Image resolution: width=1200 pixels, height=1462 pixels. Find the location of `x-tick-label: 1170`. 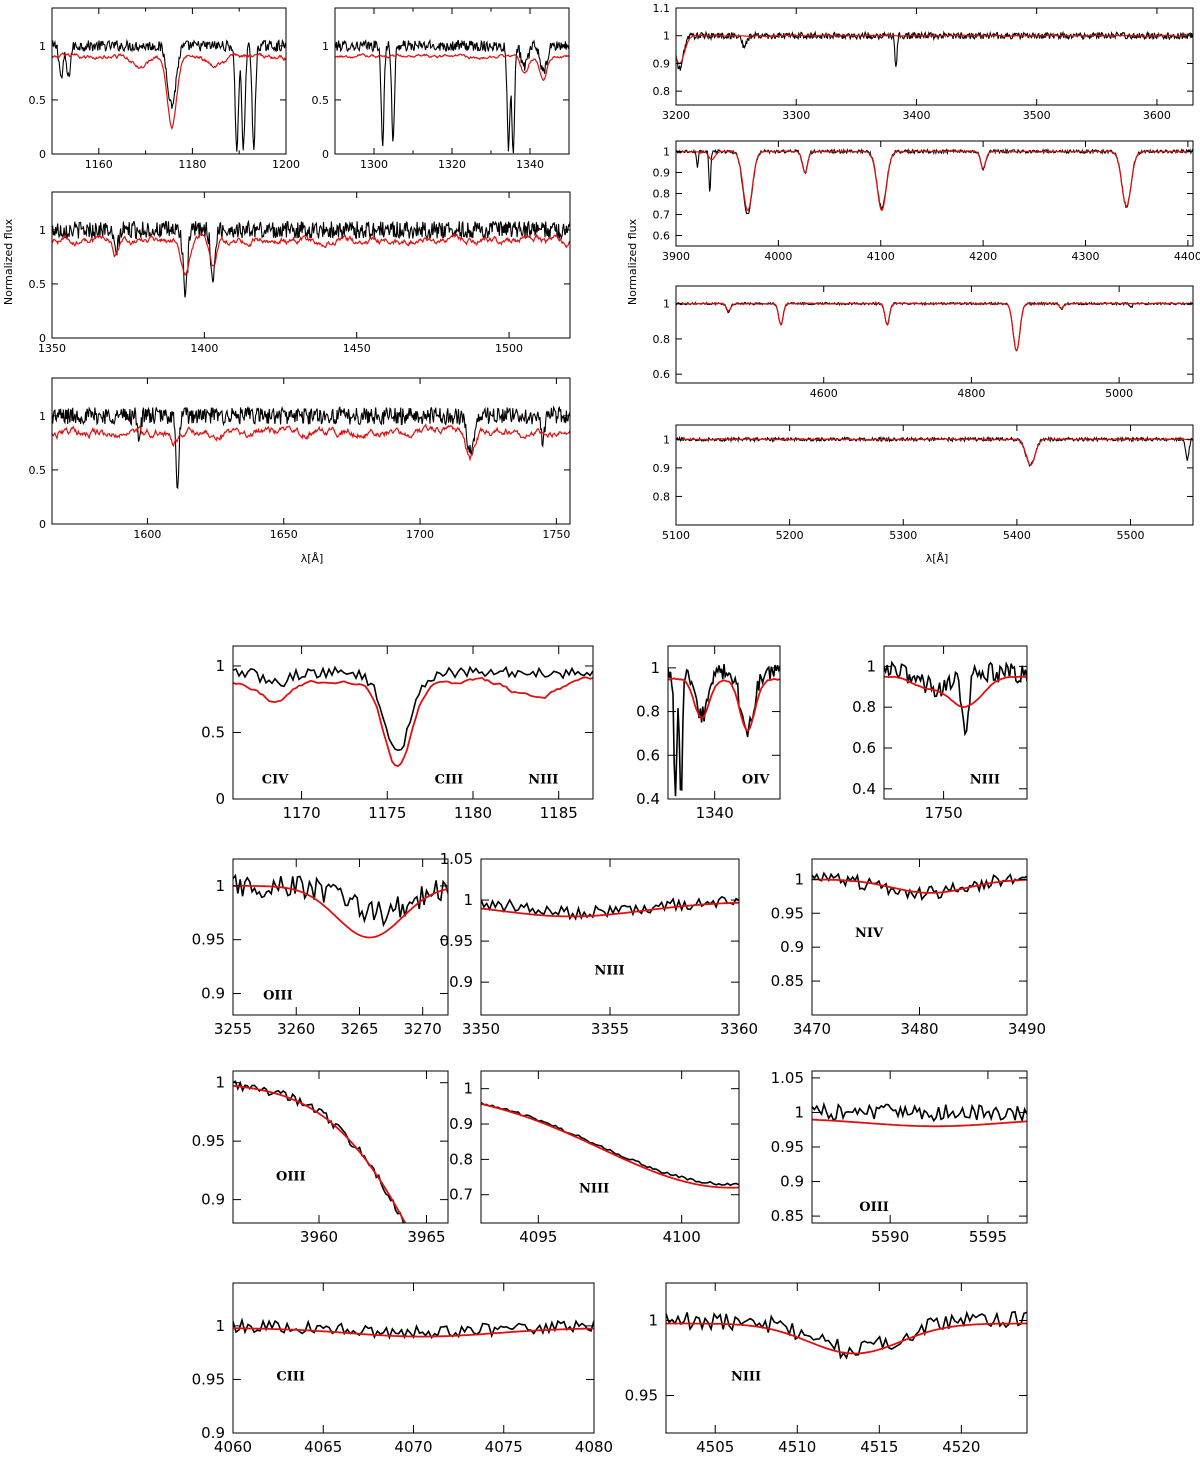

x-tick-label: 1170 is located at coordinates (301, 813).